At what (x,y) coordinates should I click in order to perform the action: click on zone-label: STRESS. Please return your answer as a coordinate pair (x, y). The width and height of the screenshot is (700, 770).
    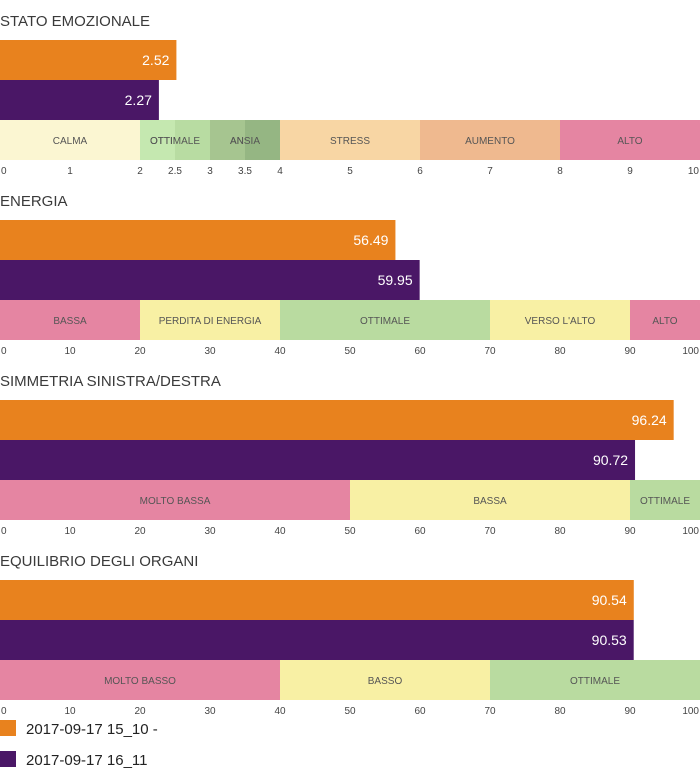
    Looking at the image, I should click on (350, 141).